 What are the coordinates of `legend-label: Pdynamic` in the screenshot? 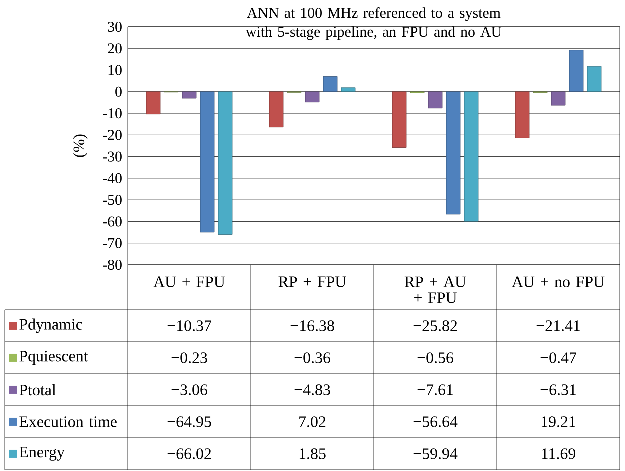 It's located at (51, 326).